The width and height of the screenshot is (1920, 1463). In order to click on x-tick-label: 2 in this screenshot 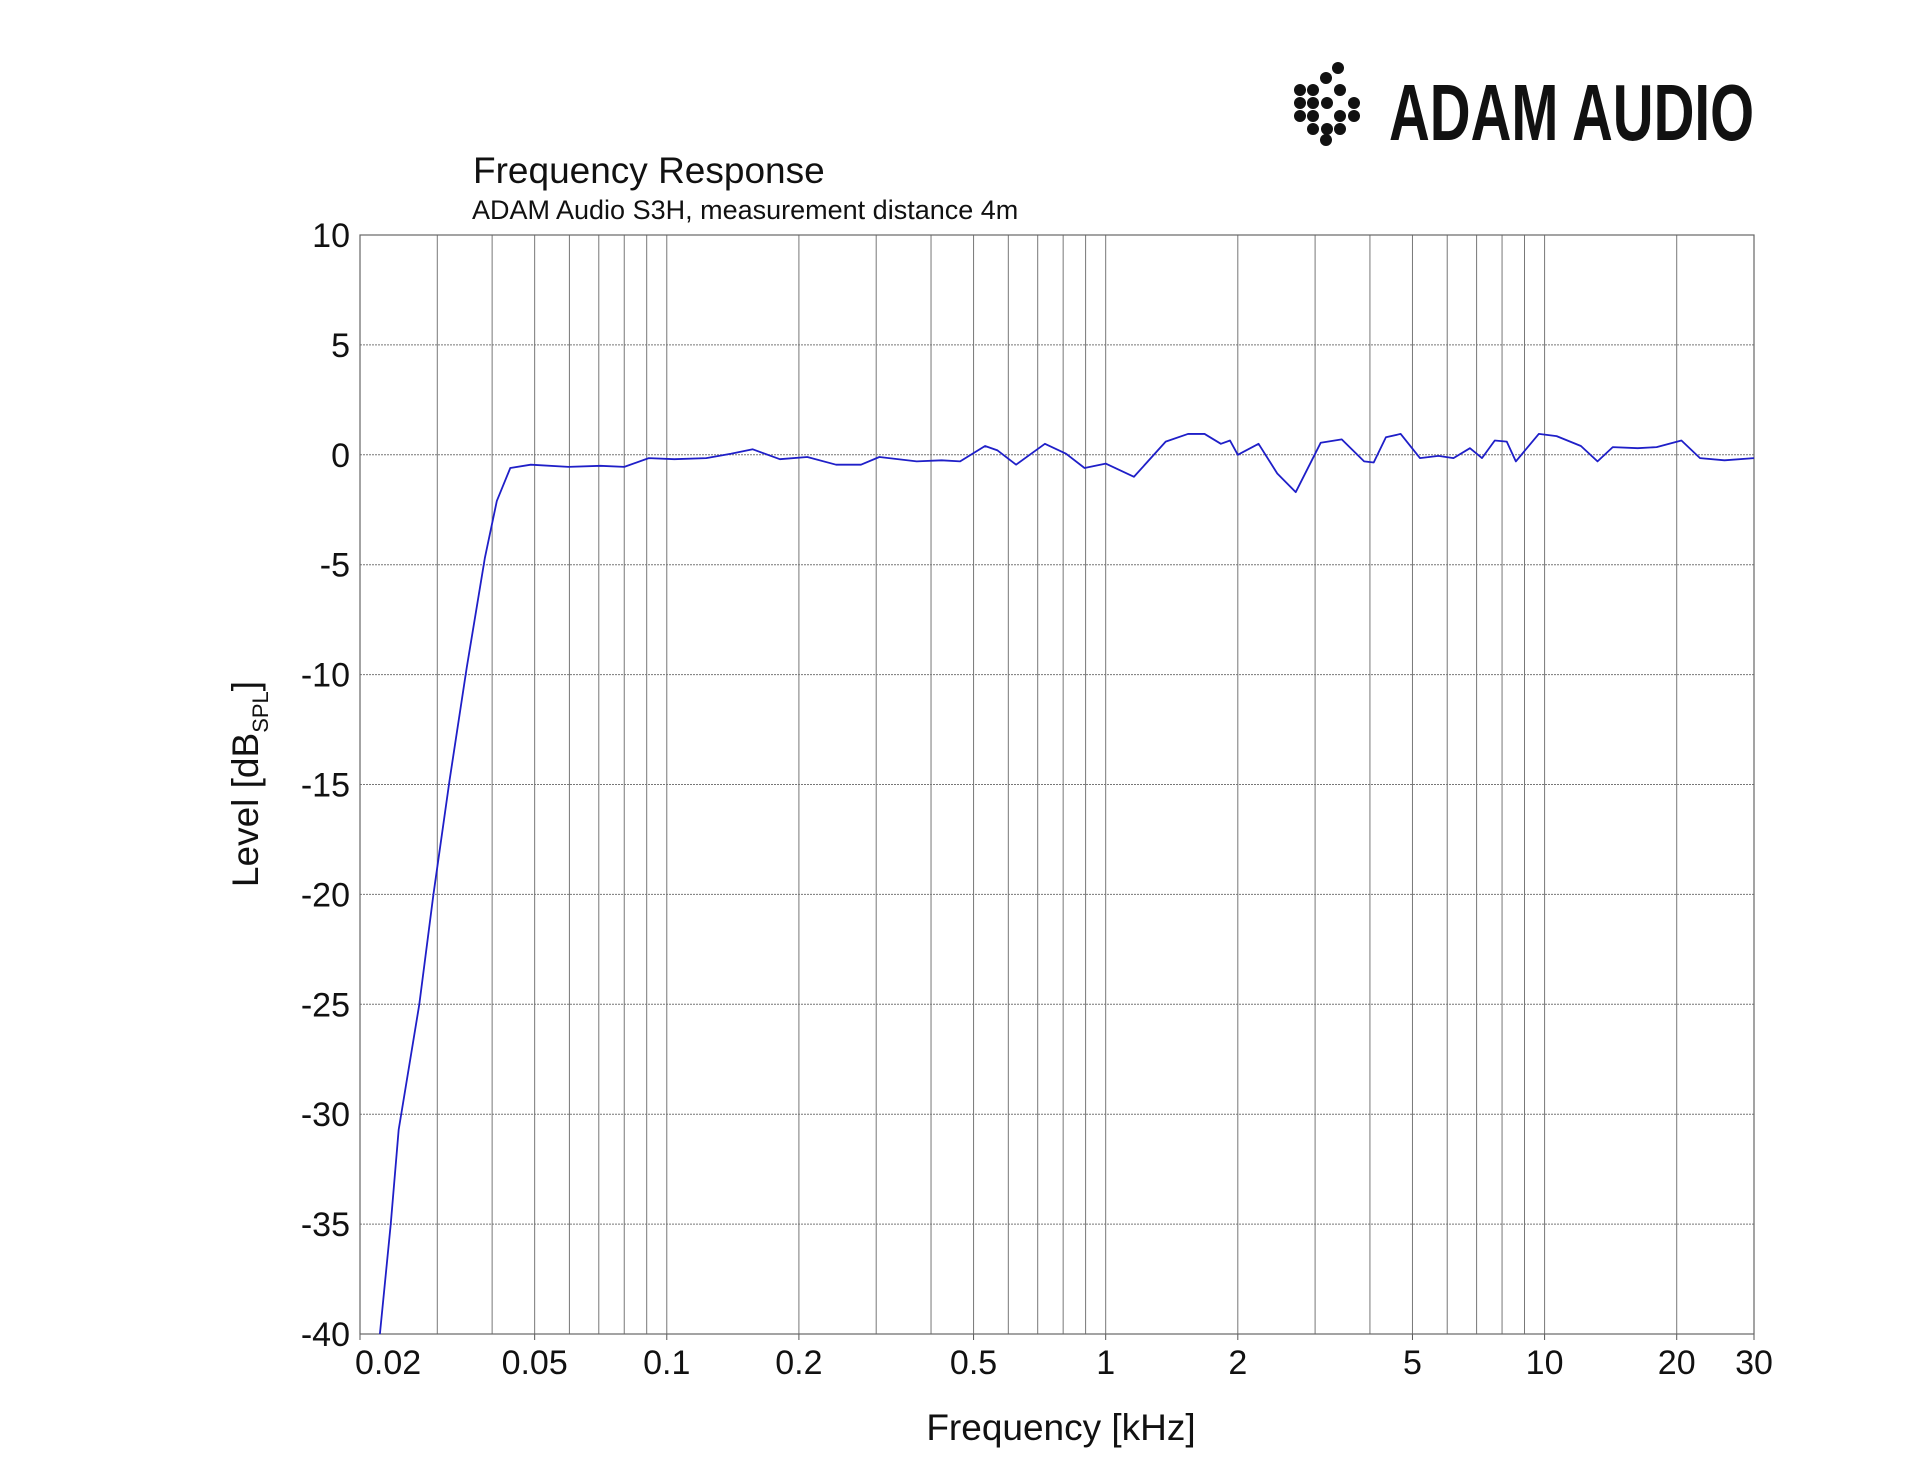, I will do `click(1237, 1363)`.